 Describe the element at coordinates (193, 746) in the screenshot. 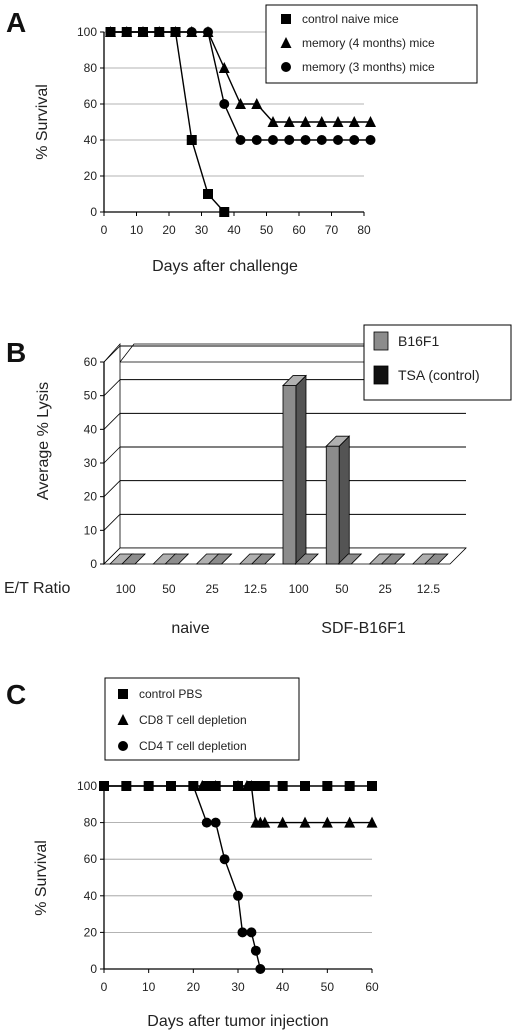

I see `legend-label: CD4 T cell depletion` at that location.